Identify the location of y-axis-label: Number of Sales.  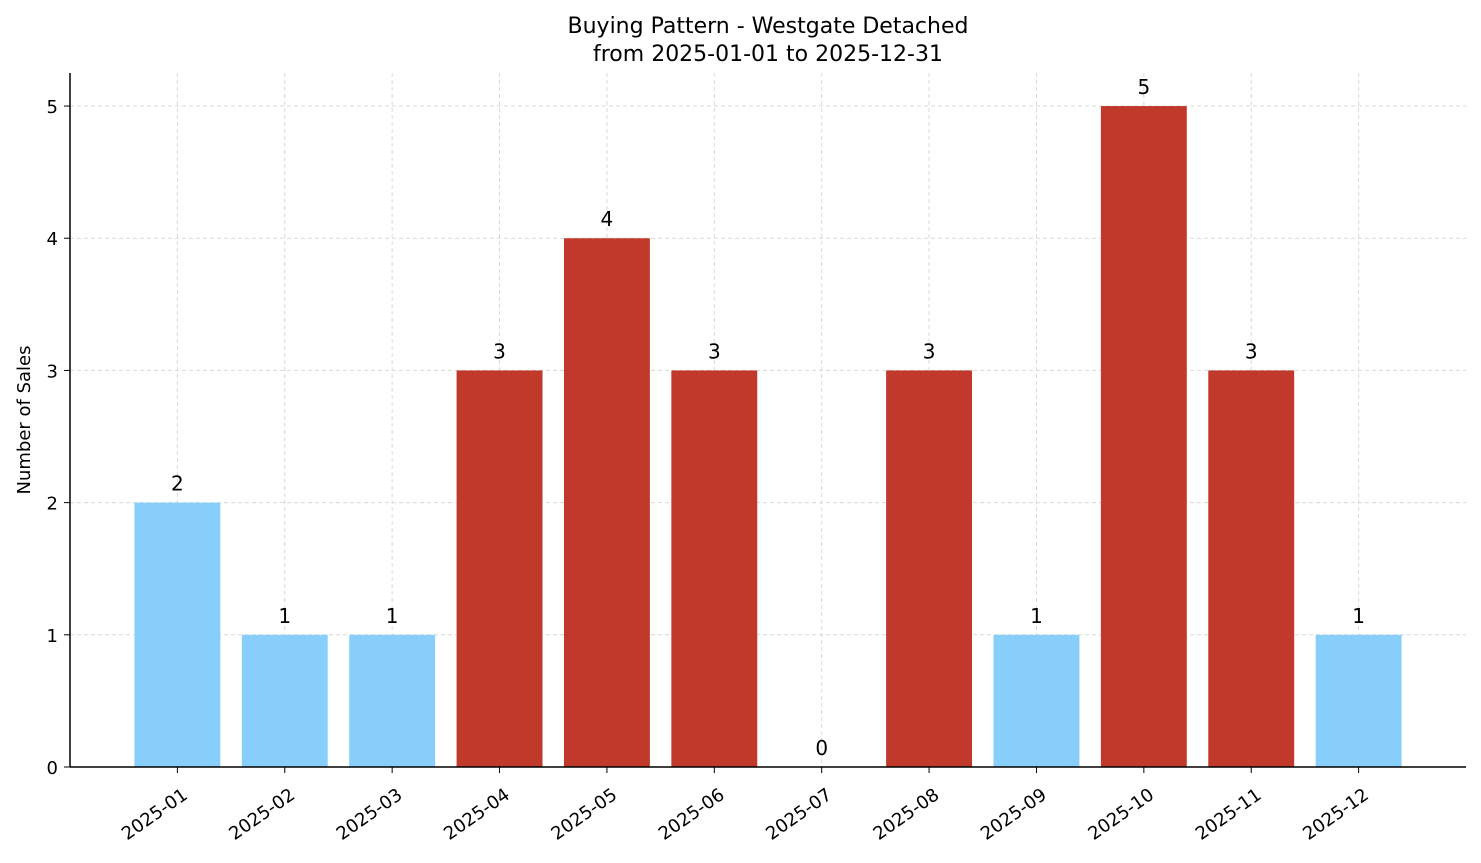
(24, 419).